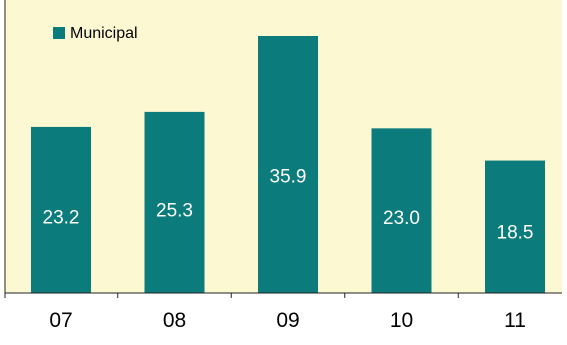  Describe the element at coordinates (515, 320) in the screenshot. I see `x-tick-label: 11` at that location.